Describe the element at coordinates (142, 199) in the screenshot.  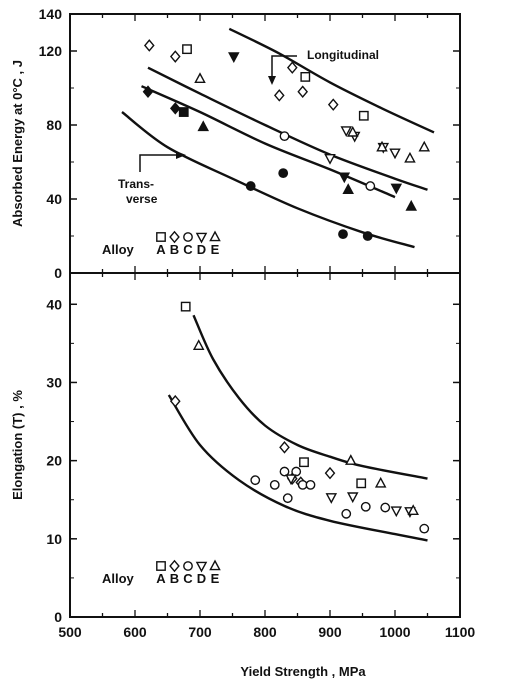
I see `annotation-transverse: verse` at that location.